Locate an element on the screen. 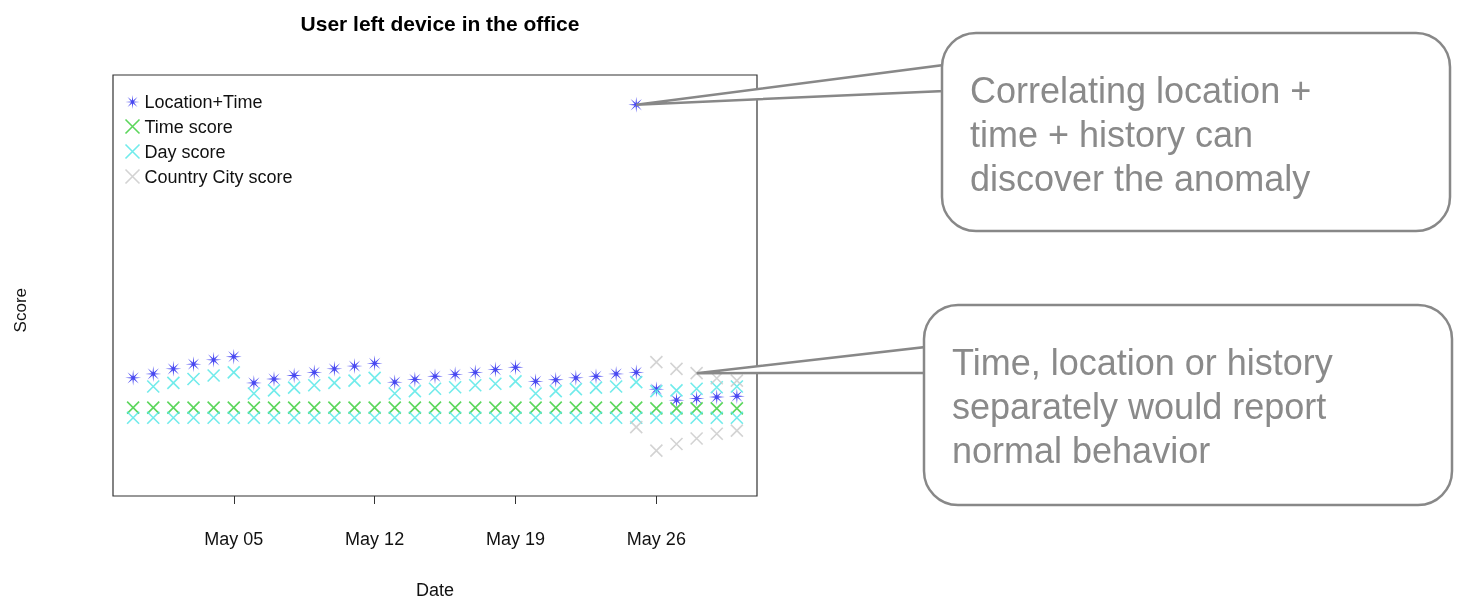 The image size is (1458, 604). x-tick-label: May 19 is located at coordinates (515, 539).